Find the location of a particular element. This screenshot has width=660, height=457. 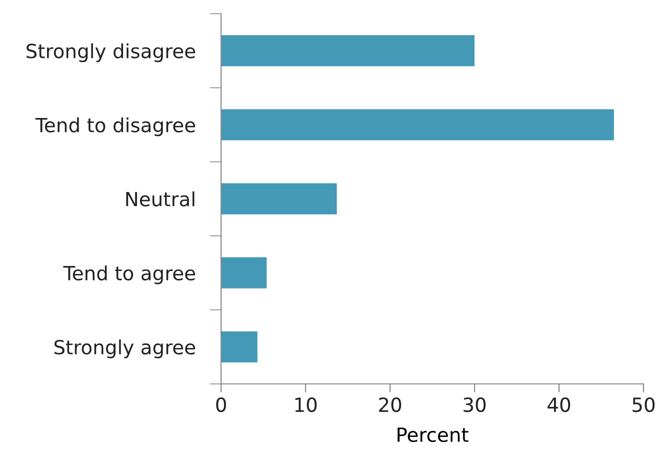

y-tick-label: Tend to disagree is located at coordinates (115, 126).